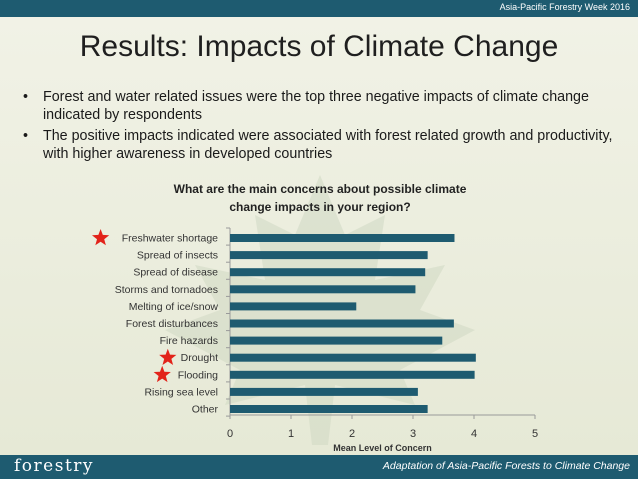 This screenshot has height=479, width=638. What do you see at coordinates (319, 8) in the screenshot?
I see `top-bar: Asia-Pacific Forestry Week 2016` at bounding box center [319, 8].